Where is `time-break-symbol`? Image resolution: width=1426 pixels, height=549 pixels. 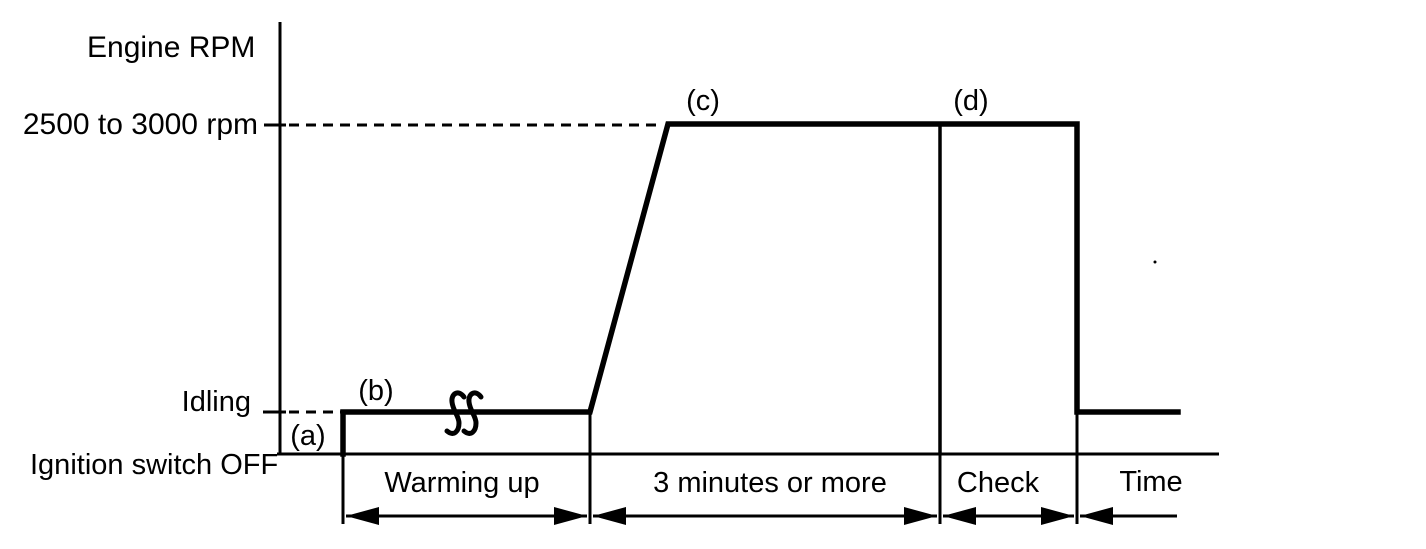
time-break-symbol is located at coordinates (464, 413).